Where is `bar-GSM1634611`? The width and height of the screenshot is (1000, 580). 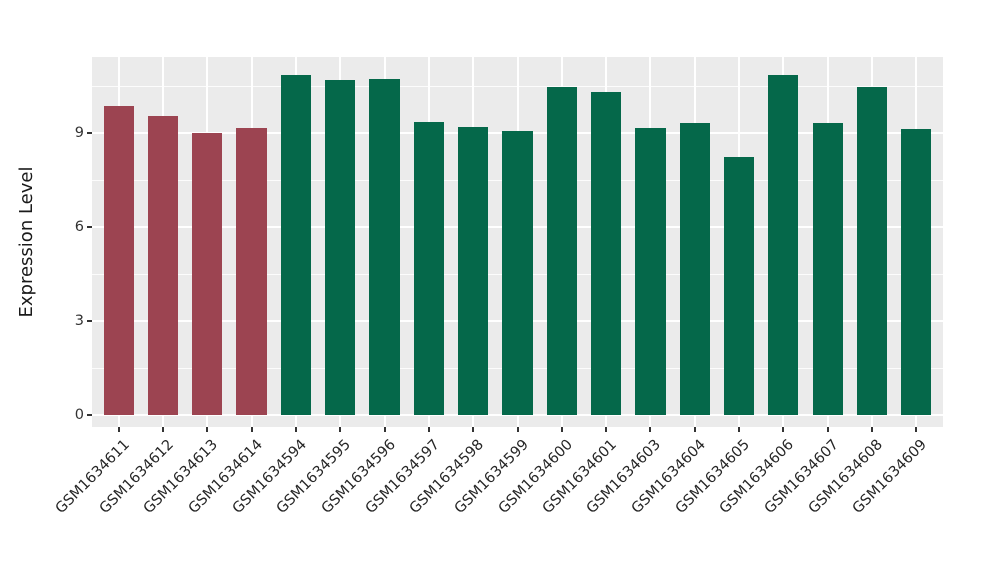 bar-GSM1634611 is located at coordinates (118, 261).